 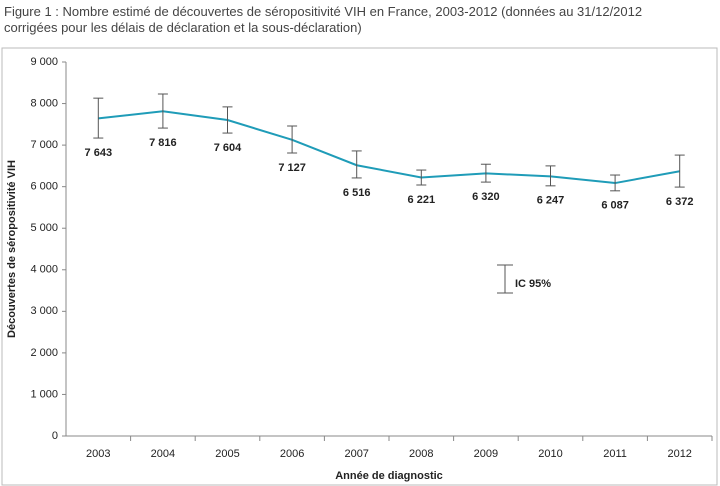 What do you see at coordinates (44, 311) in the screenshot?
I see `y-tick-label: 3 000` at bounding box center [44, 311].